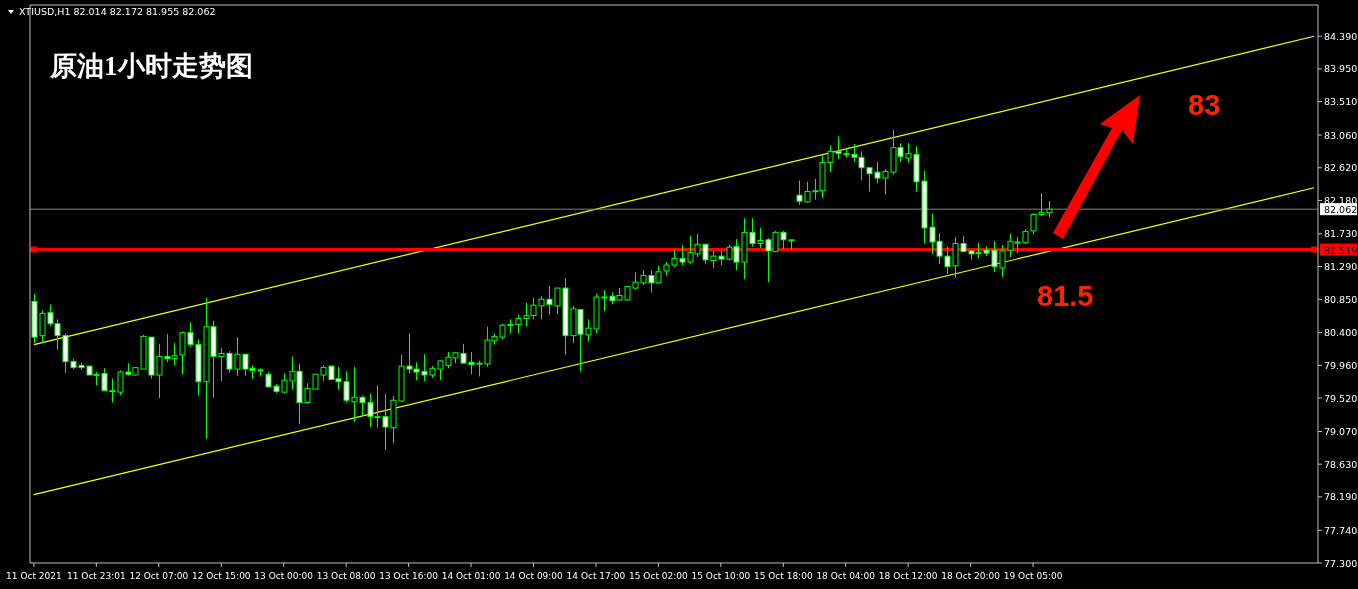 The height and width of the screenshot is (589, 1358). I want to click on x-tick-label: 15 Oct 18:00, so click(783, 576).